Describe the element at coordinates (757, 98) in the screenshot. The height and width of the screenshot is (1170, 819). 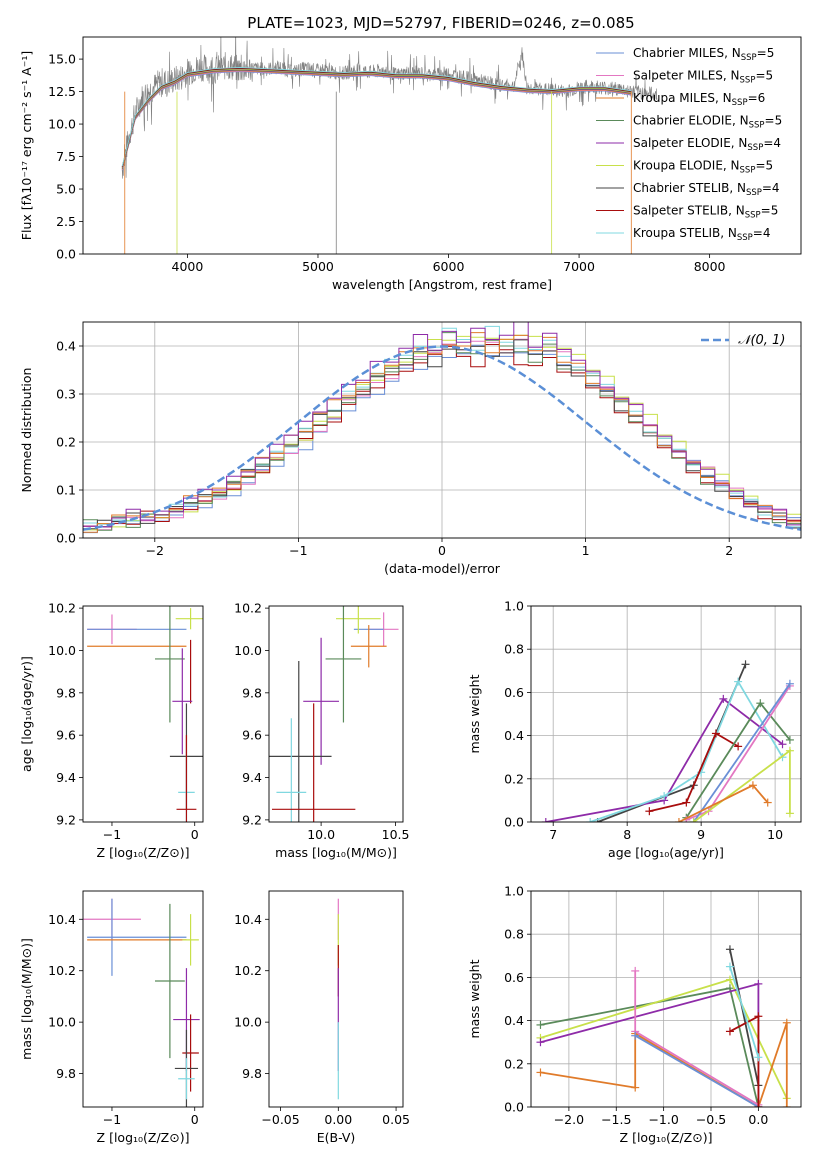
I see `legend-count: =6` at that location.